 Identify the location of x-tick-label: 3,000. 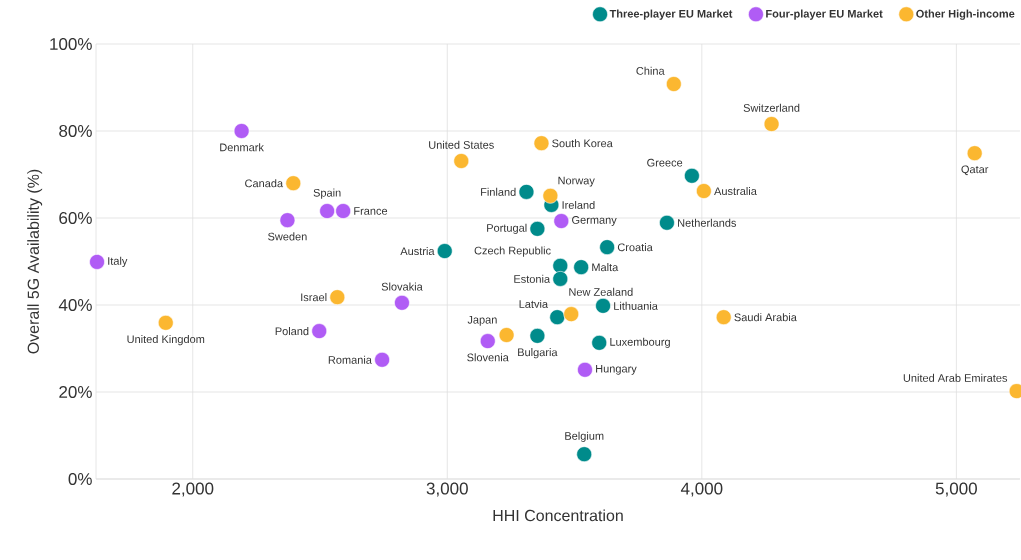
(447, 489).